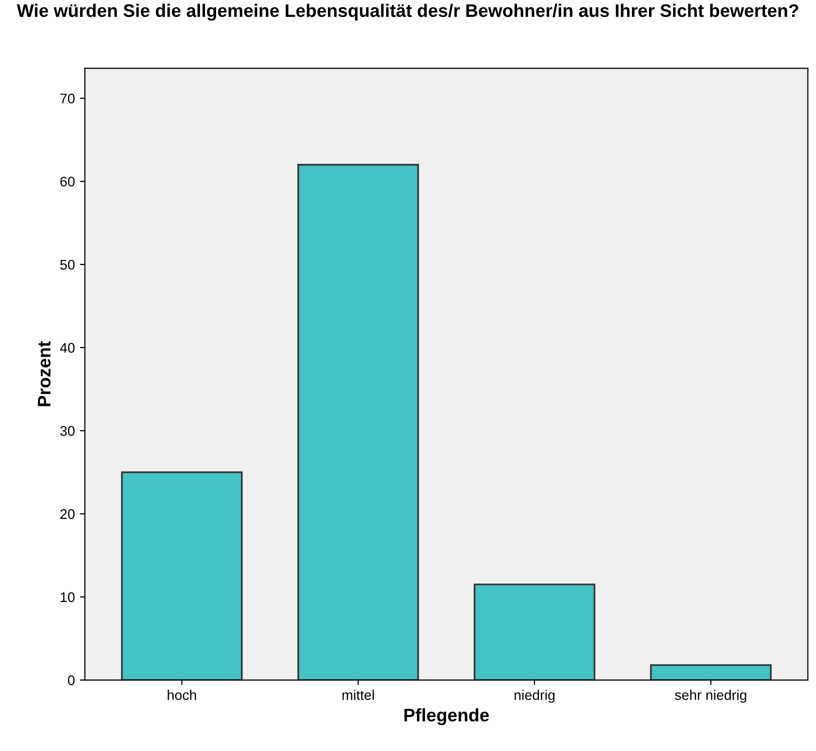  Describe the element at coordinates (44, 373) in the screenshot. I see `y-axis-title: Prozent` at that location.